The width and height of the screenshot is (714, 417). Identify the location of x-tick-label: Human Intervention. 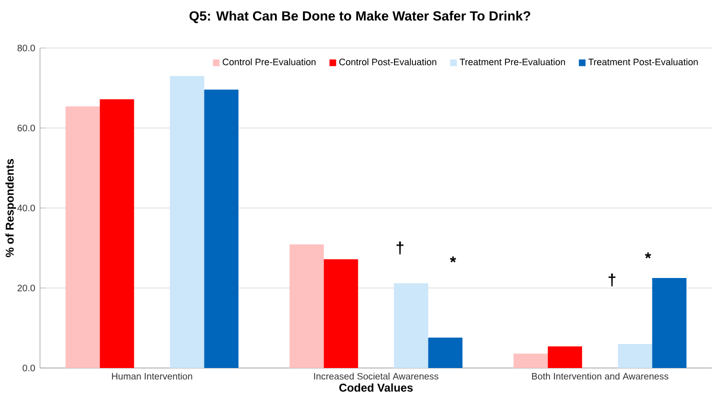
(152, 376).